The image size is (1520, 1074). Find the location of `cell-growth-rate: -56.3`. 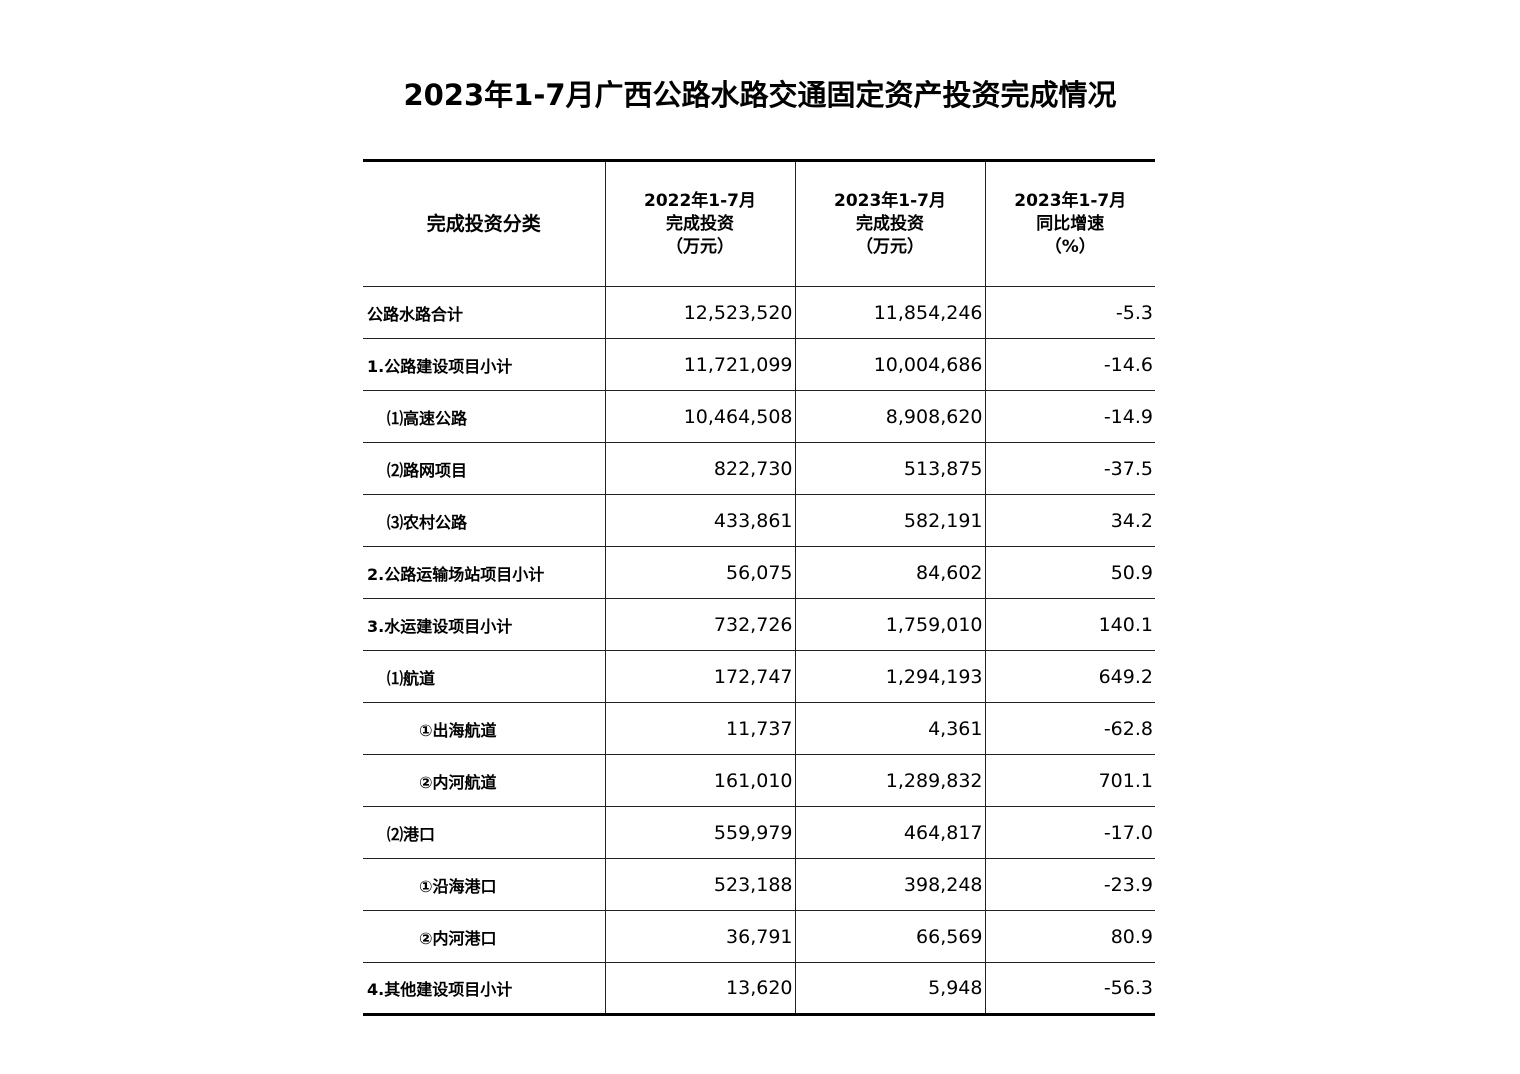

cell-growth-rate: -56.3 is located at coordinates (1069, 988).